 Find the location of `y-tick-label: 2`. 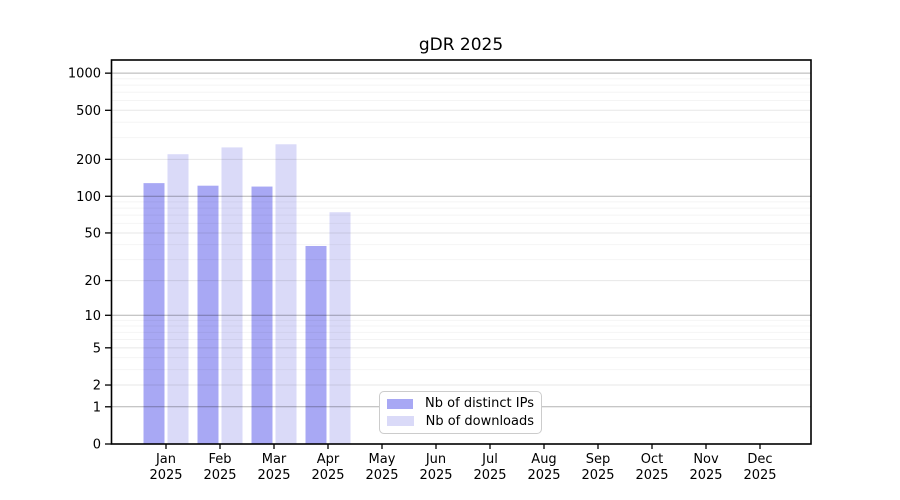

y-tick-label: 2 is located at coordinates (97, 386).